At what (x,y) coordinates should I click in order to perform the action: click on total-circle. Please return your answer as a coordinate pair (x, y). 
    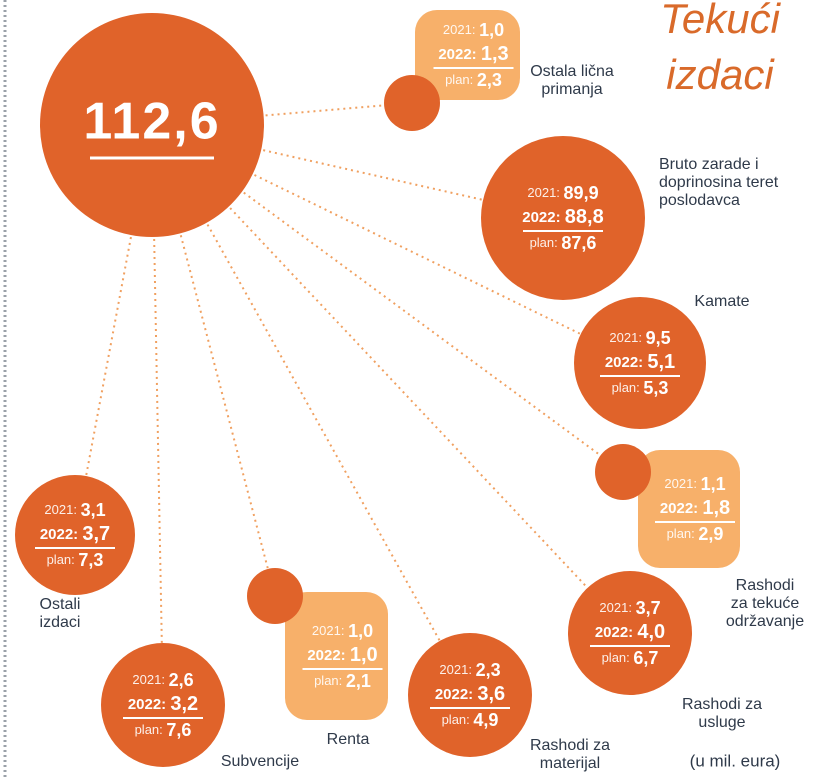
    Looking at the image, I should click on (152, 125).